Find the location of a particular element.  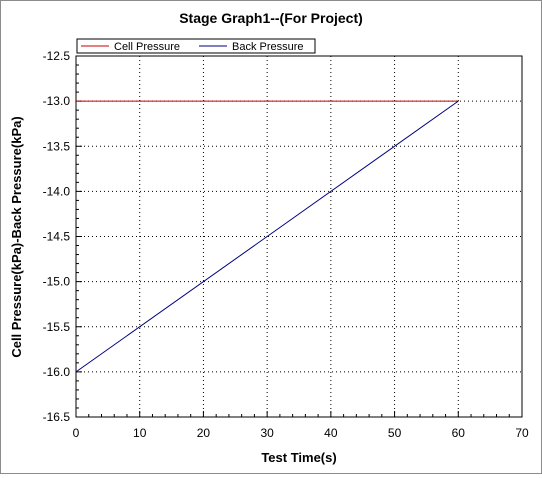

x-tick-label: 40 is located at coordinates (331, 433).